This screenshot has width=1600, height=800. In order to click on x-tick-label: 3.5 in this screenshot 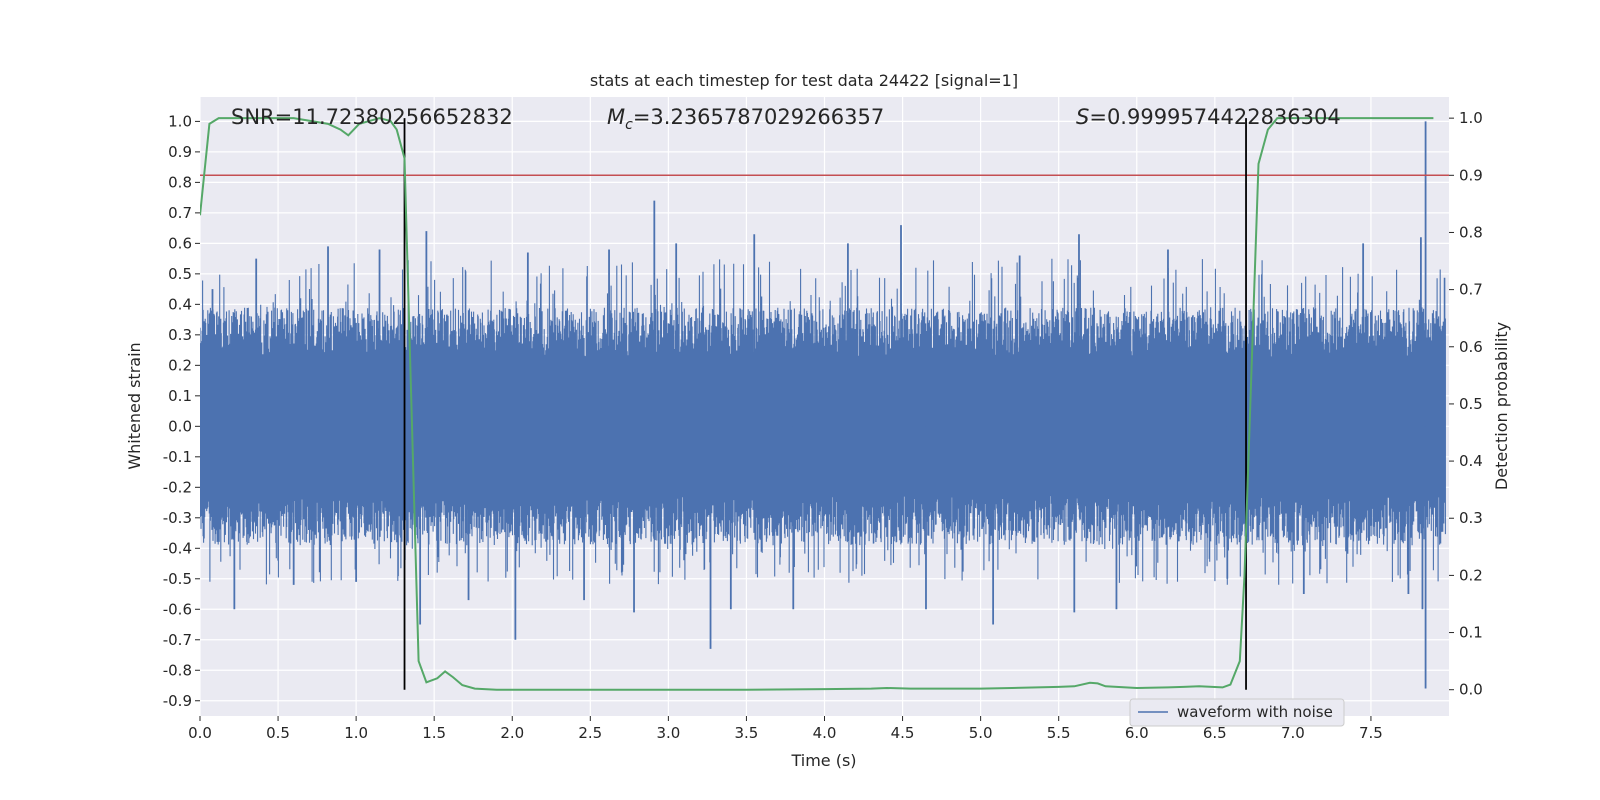, I will do `click(747, 733)`.